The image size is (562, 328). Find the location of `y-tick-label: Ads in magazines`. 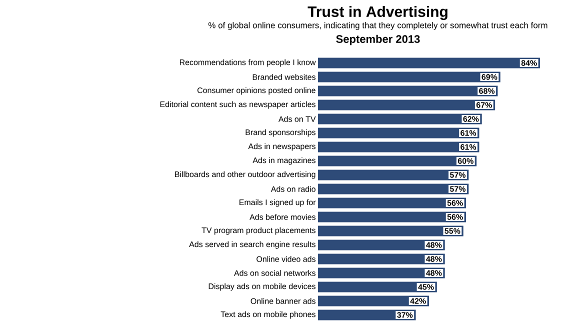

y-tick-label: Ads in magazines is located at coordinates (284, 161).